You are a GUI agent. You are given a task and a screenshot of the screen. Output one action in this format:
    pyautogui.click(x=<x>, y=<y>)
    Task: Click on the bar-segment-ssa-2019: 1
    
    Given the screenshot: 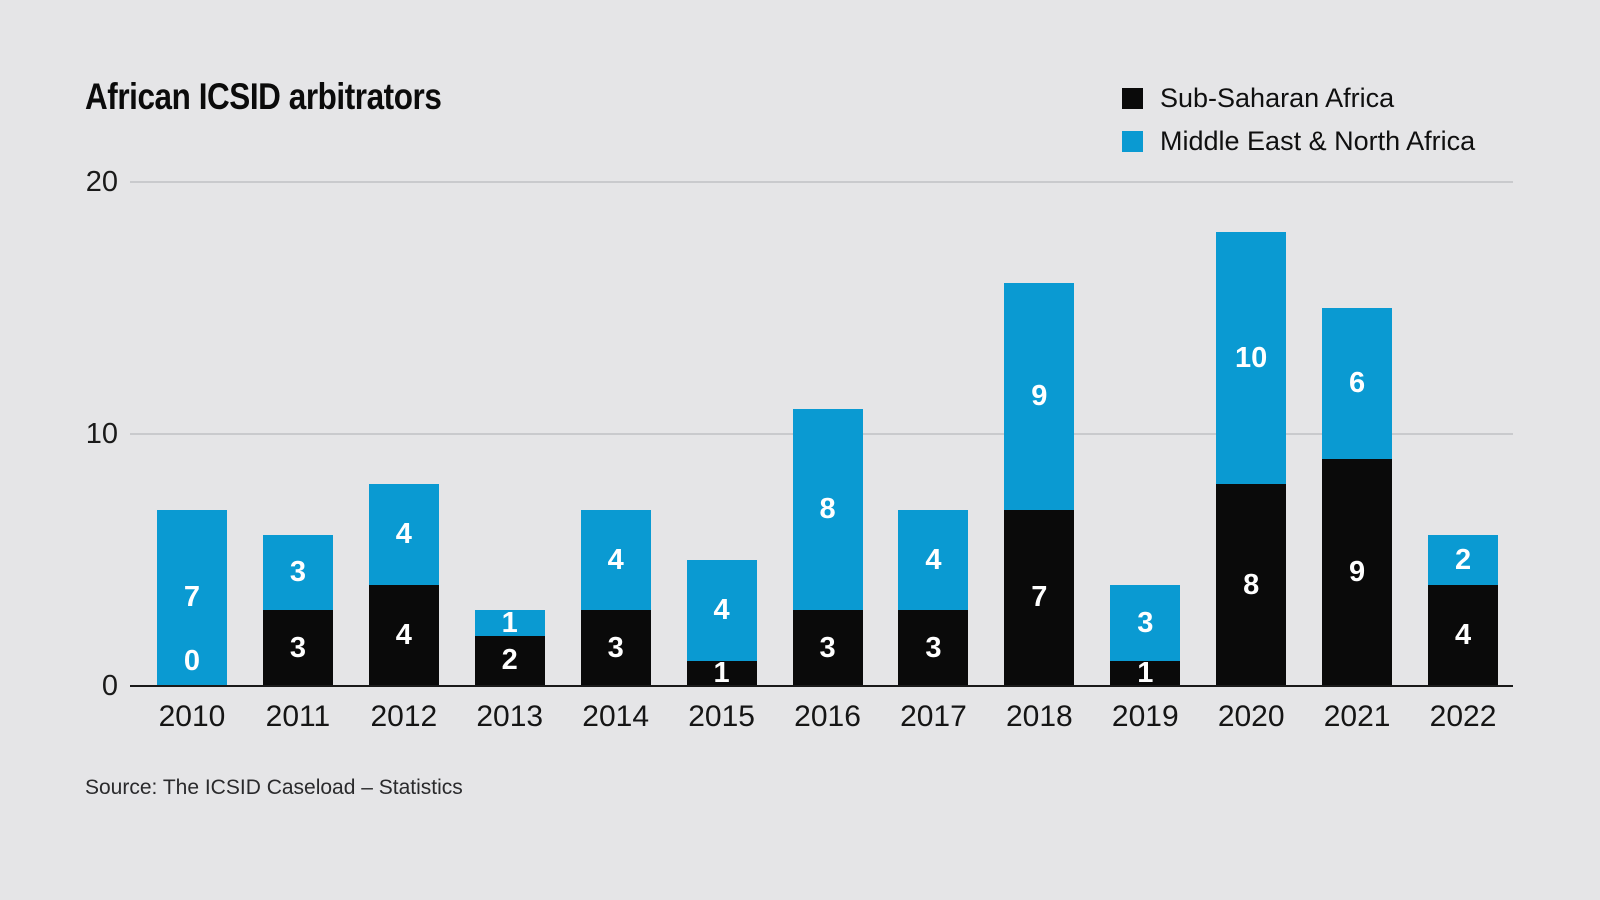 What is the action you would take?
    pyautogui.click(x=1145, y=673)
    